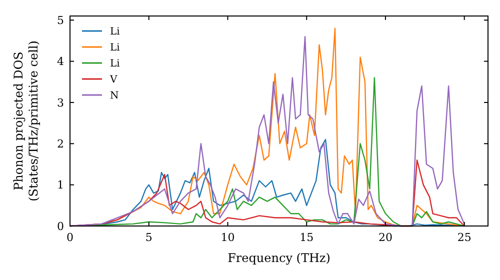 Image resolution: width=500 pixels, height=280 pixels. Describe the element at coordinates (464, 237) in the screenshot. I see `x-tick-label: 25` at that location.